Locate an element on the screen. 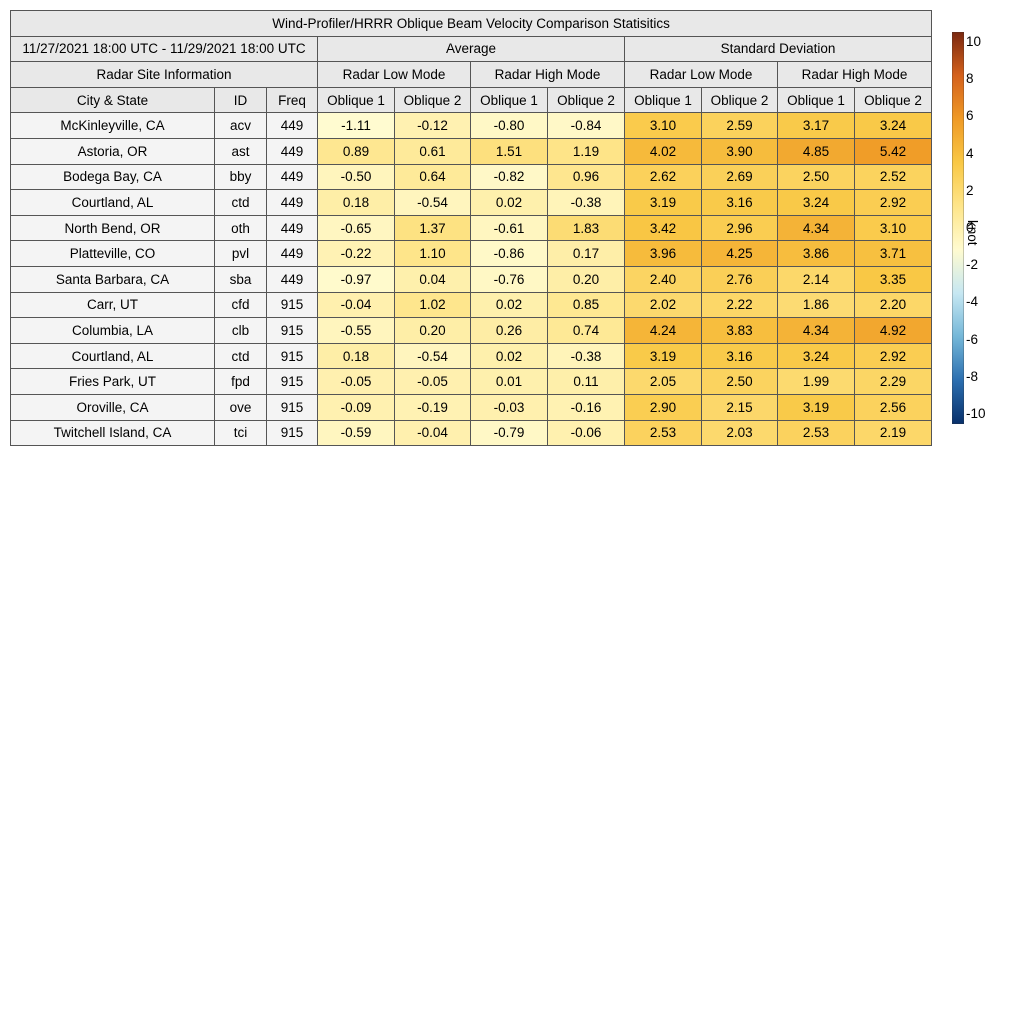 The width and height of the screenshot is (1024, 1024). colorbar-tick-label: -4 is located at coordinates (972, 302).